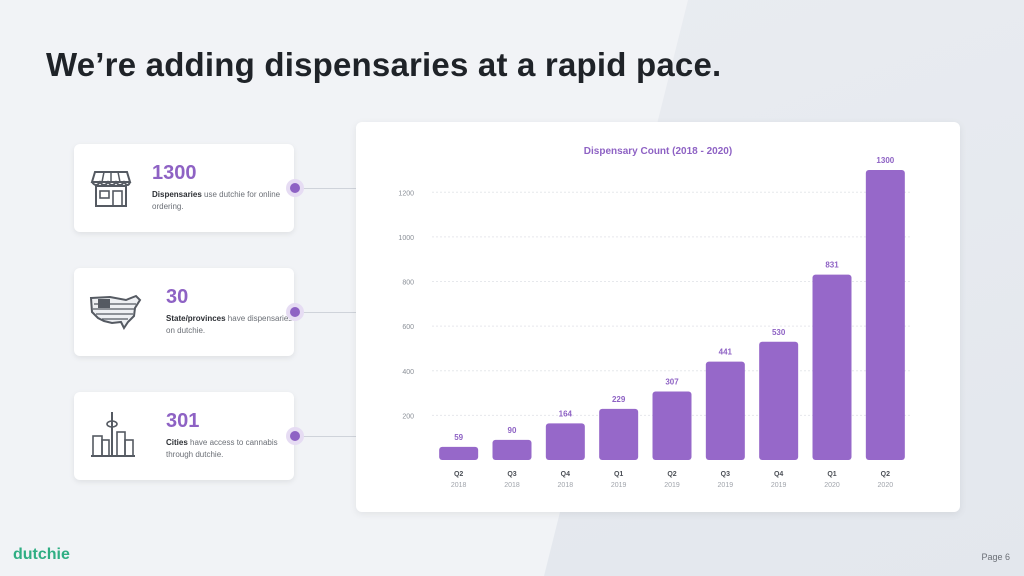 This screenshot has height=576, width=1024. Describe the element at coordinates (113, 433) in the screenshot. I see `city-skyline-icon` at that location.